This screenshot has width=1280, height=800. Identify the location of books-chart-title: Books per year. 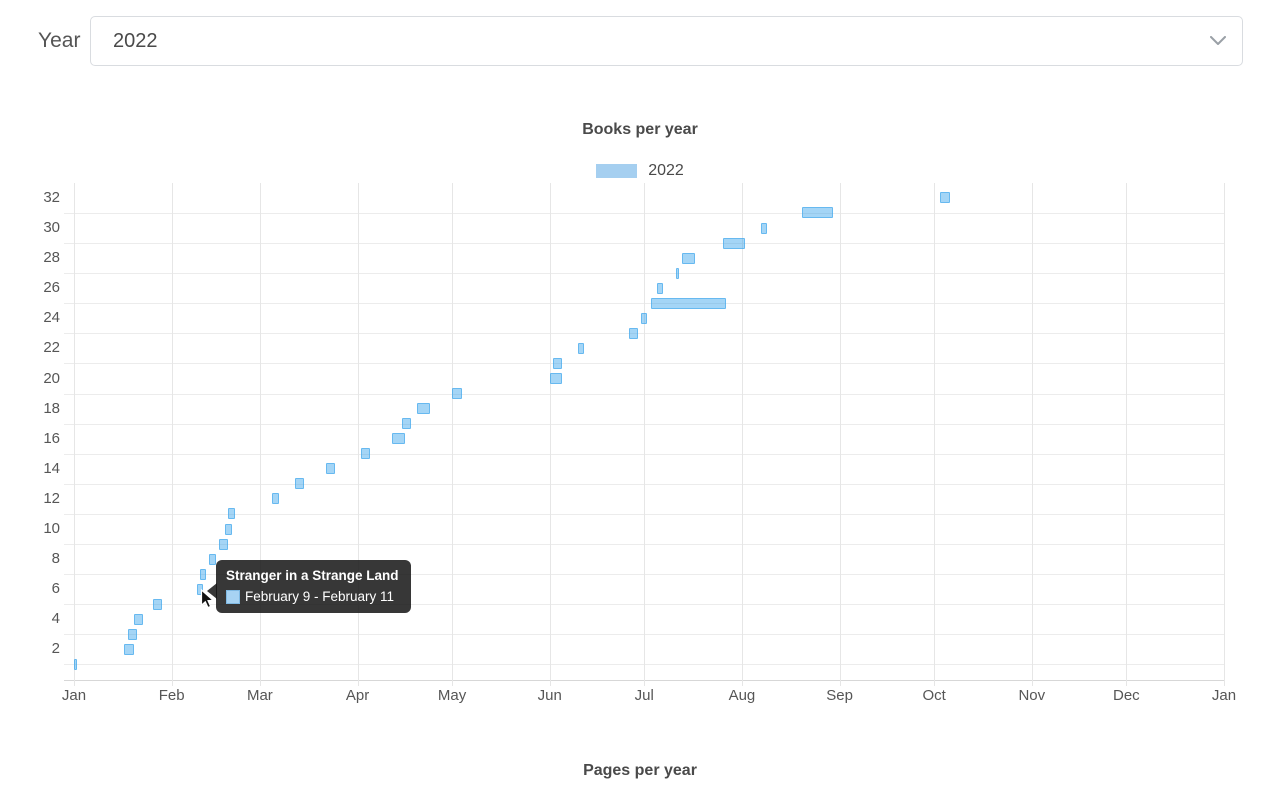
(640, 129).